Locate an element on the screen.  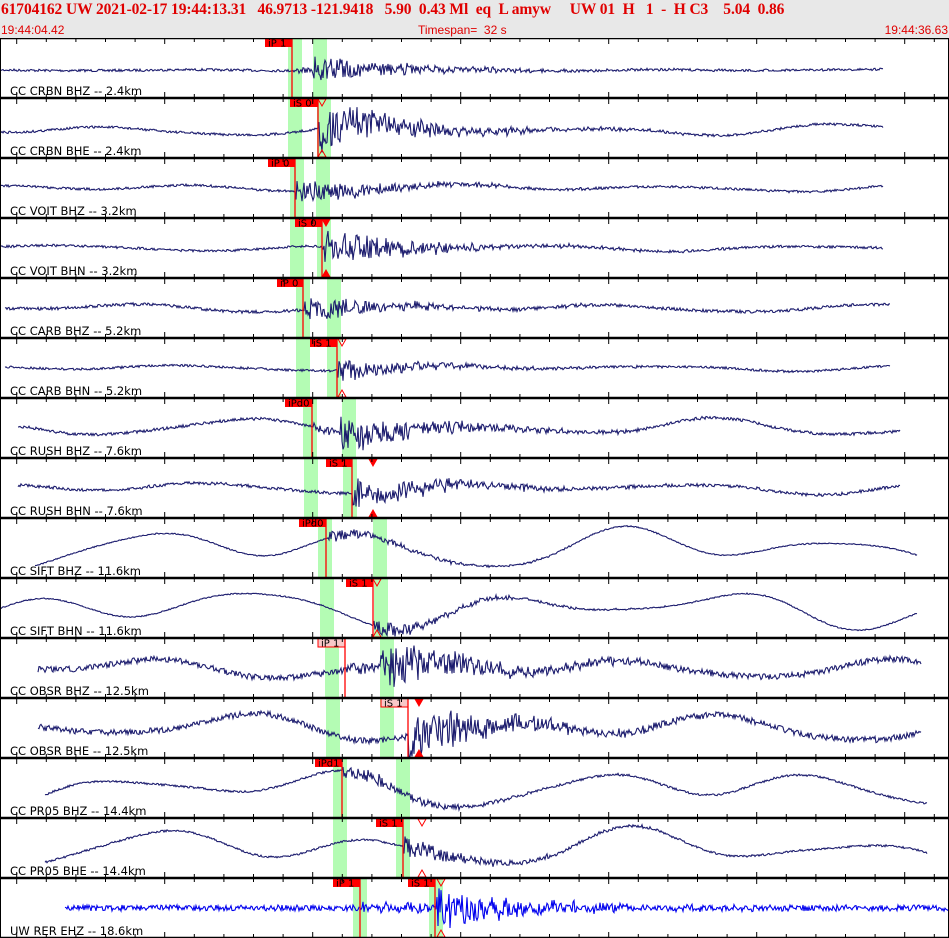
trace-panel: iS 1 CC OBSR BHE -- 12.5km is located at coordinates (466, 727).